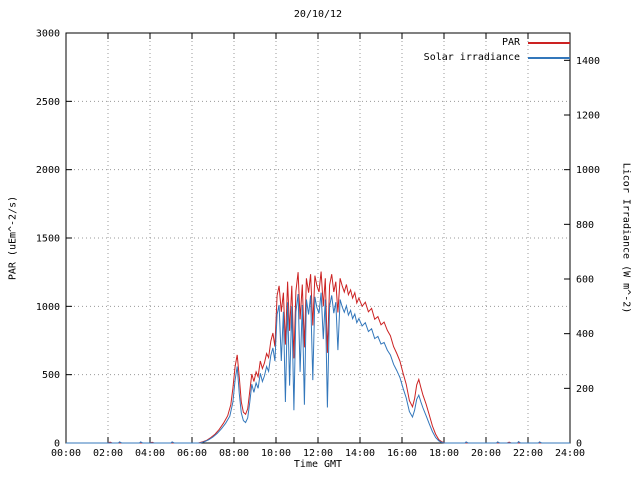  What do you see at coordinates (549, 57) in the screenshot?
I see `legend-line-sample-solar-irradiance` at bounding box center [549, 57].